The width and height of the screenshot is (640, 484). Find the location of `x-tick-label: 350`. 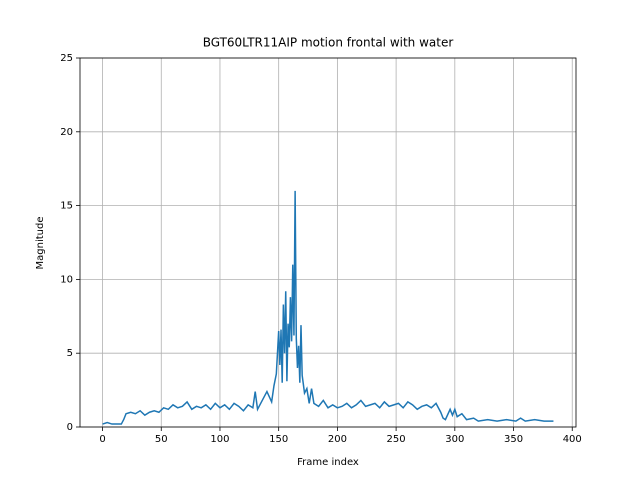

x-tick-label: 350 is located at coordinates (513, 439).